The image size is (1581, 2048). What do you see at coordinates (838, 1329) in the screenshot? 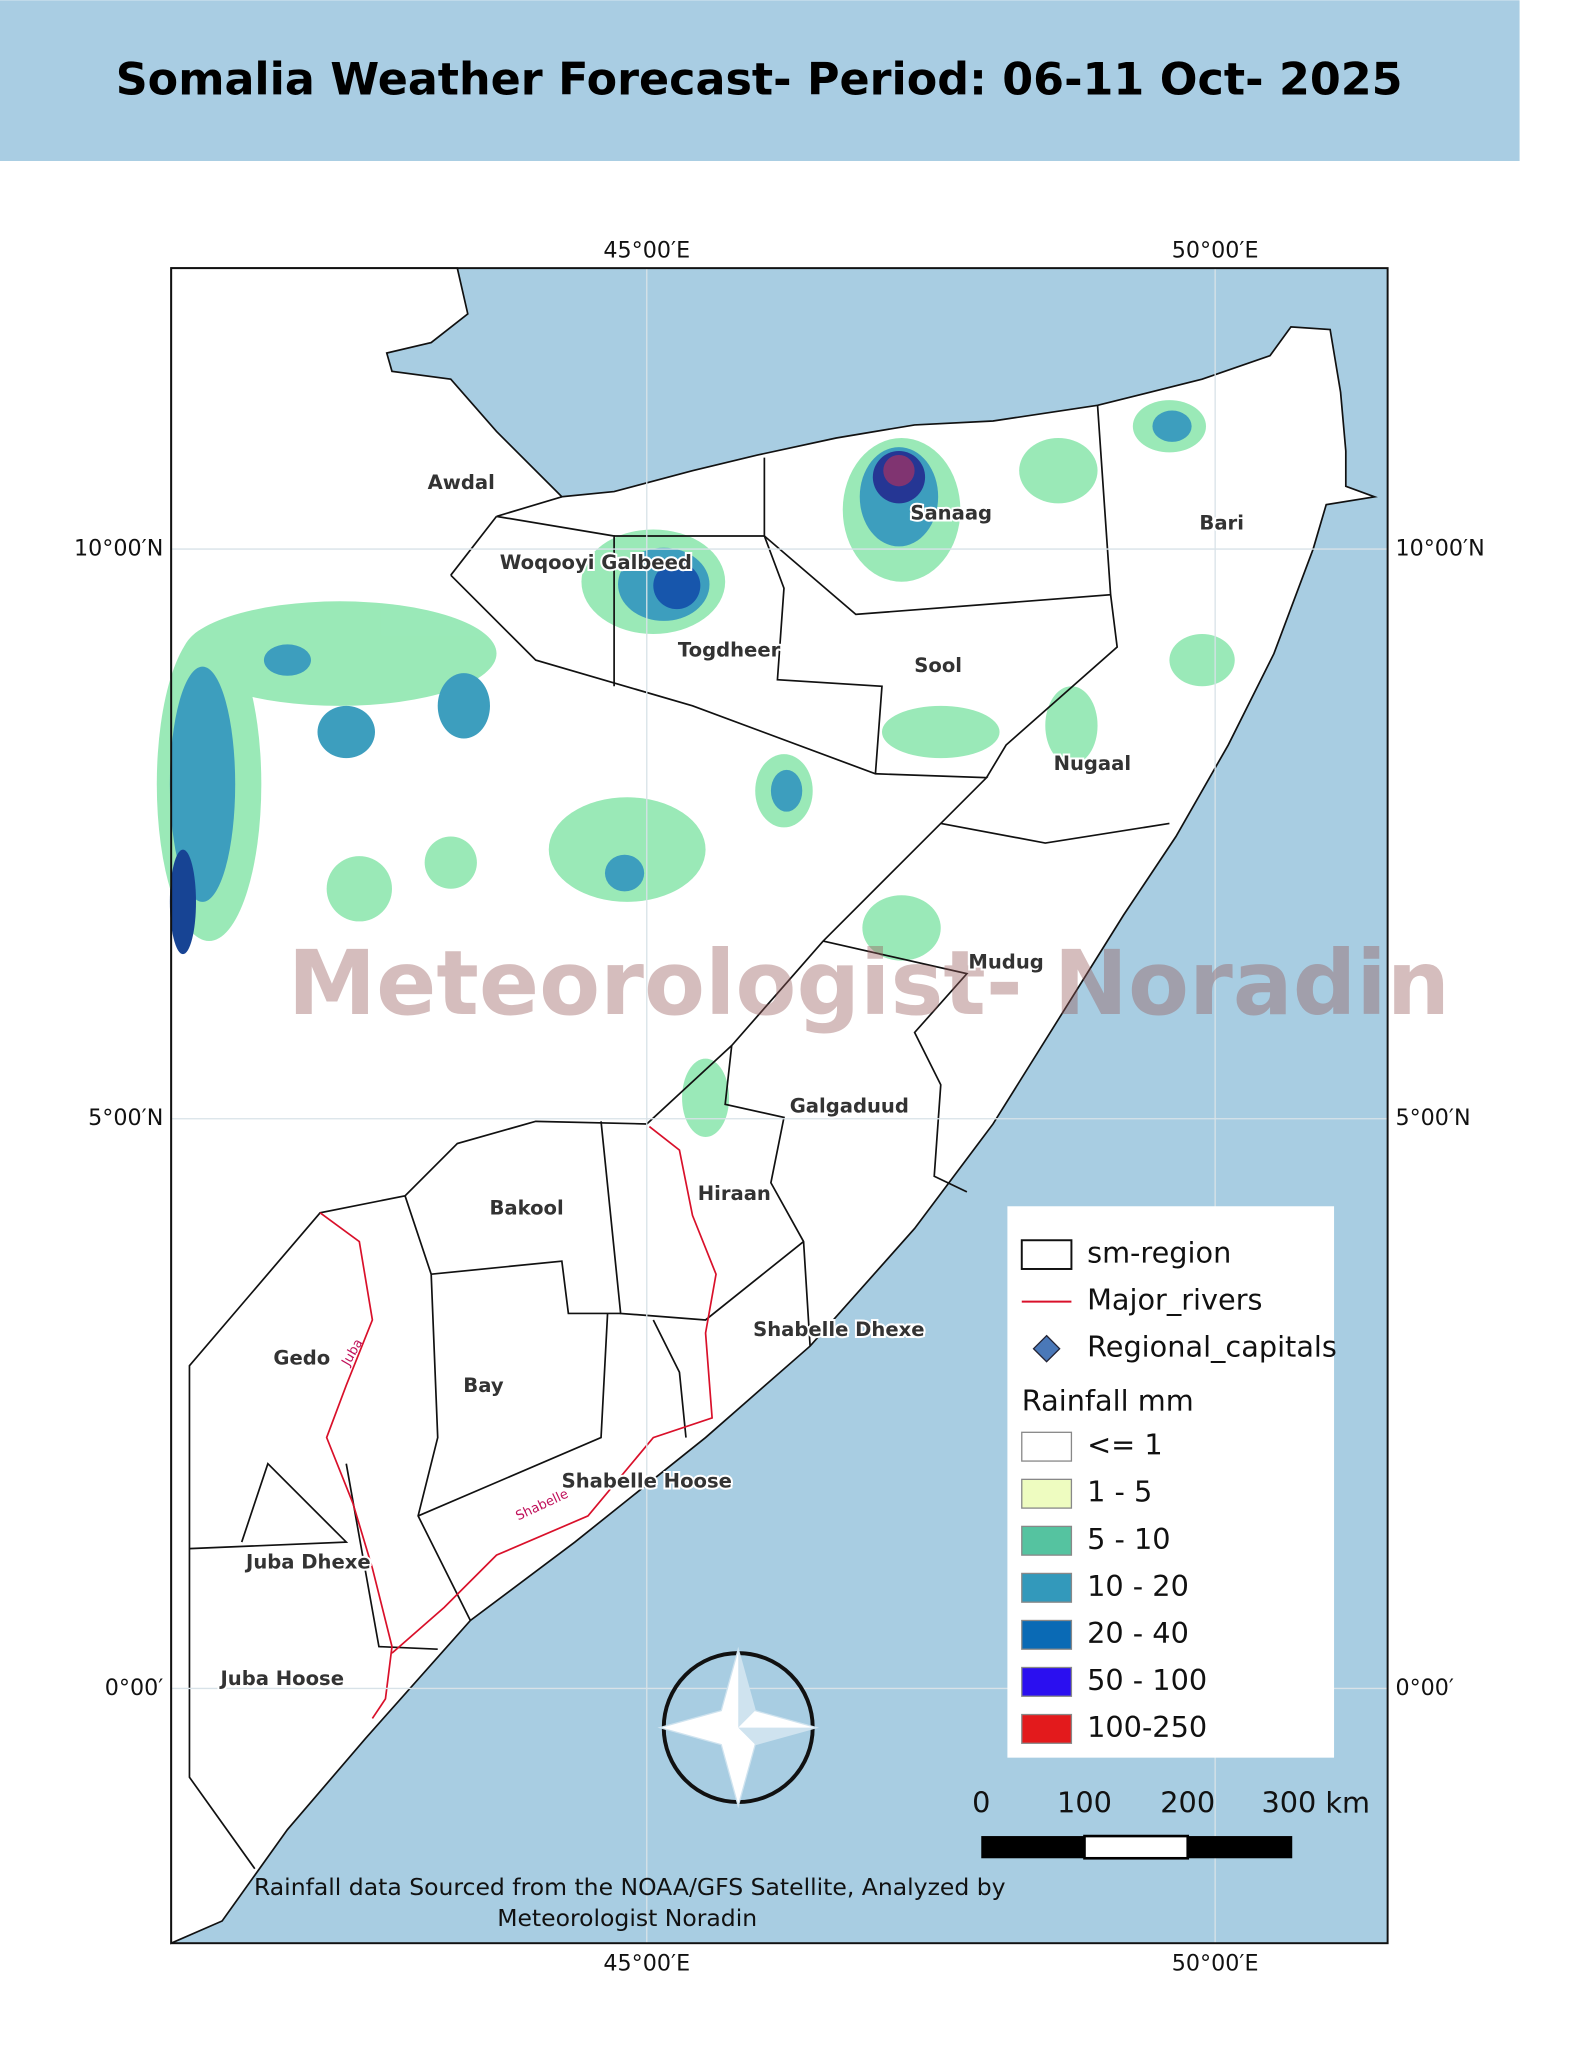
I see `region-label: Shabelle Dhexe` at bounding box center [838, 1329].